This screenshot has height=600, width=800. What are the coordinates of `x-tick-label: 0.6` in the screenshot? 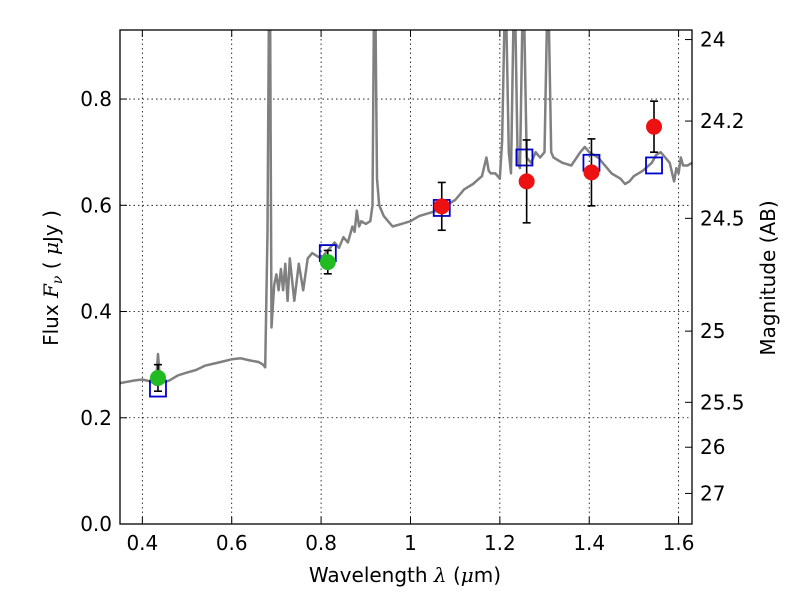 It's located at (232, 543).